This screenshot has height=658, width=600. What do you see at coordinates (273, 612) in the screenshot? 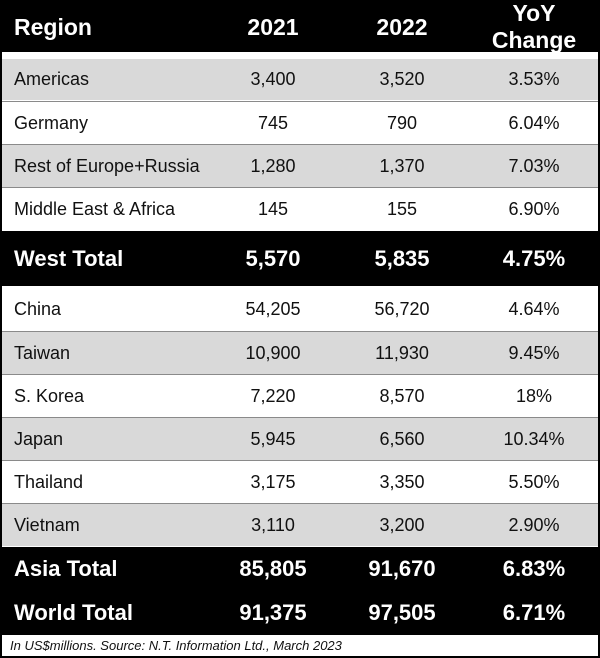
I see `value-2021-cell: 91,375` at bounding box center [273, 612].